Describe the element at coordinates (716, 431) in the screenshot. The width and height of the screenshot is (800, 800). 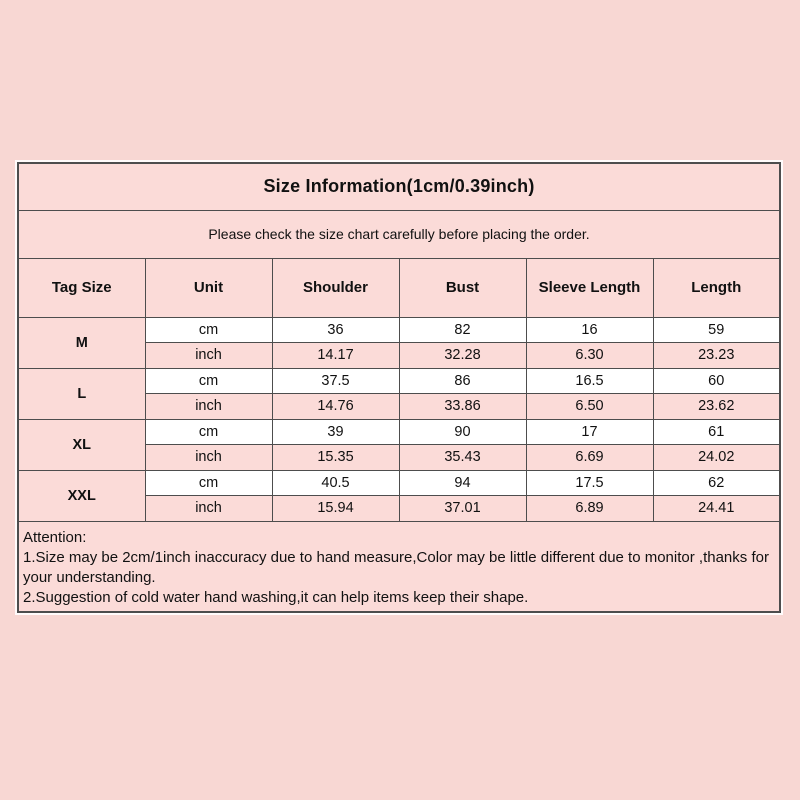
I see `value-cell: 61` at that location.